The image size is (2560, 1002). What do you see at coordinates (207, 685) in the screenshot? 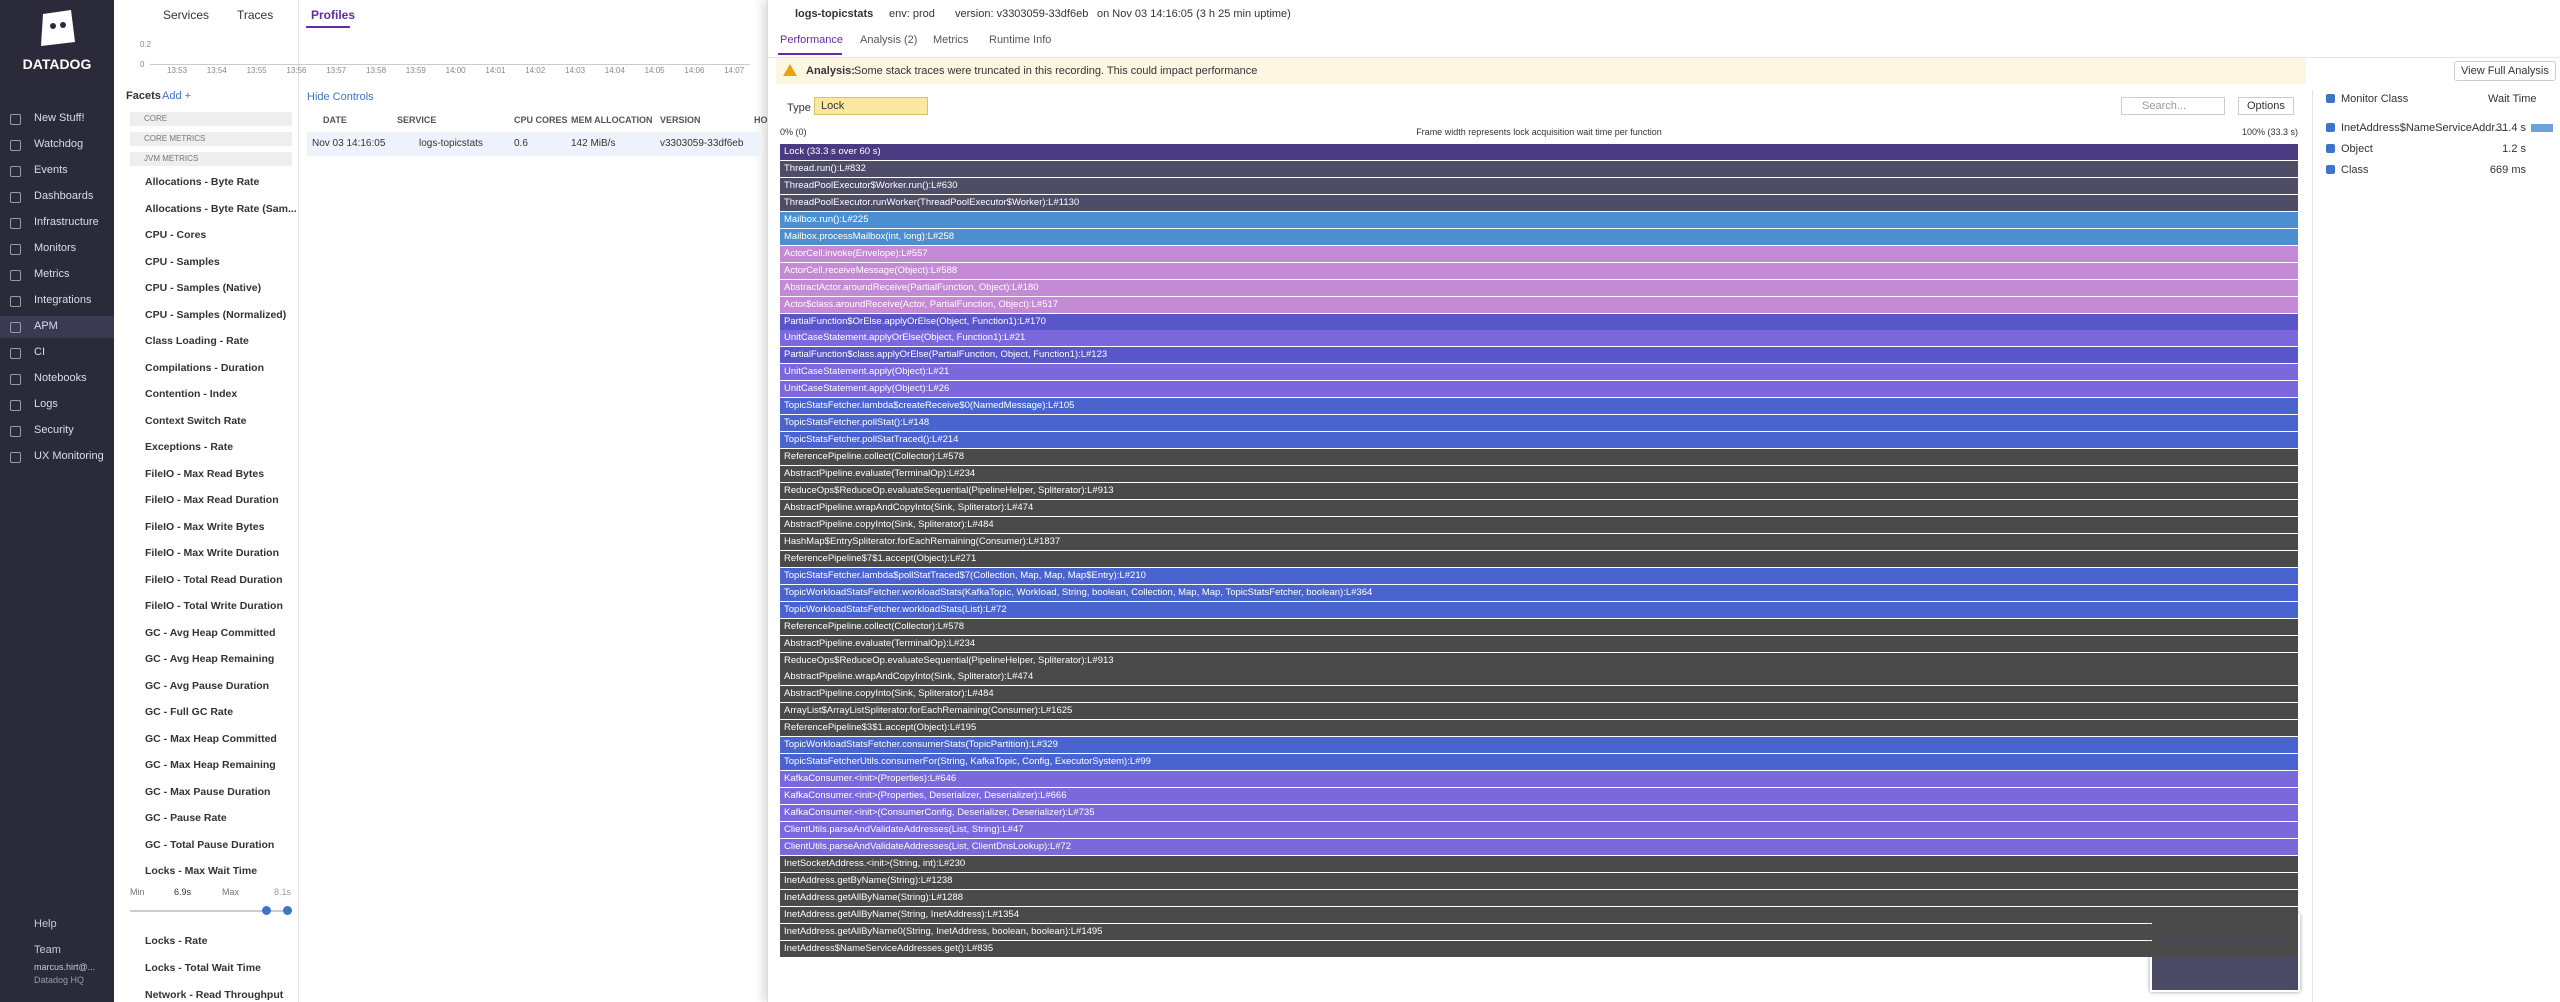
I see `facet-item: GC - Avg Pause Duration` at bounding box center [207, 685].